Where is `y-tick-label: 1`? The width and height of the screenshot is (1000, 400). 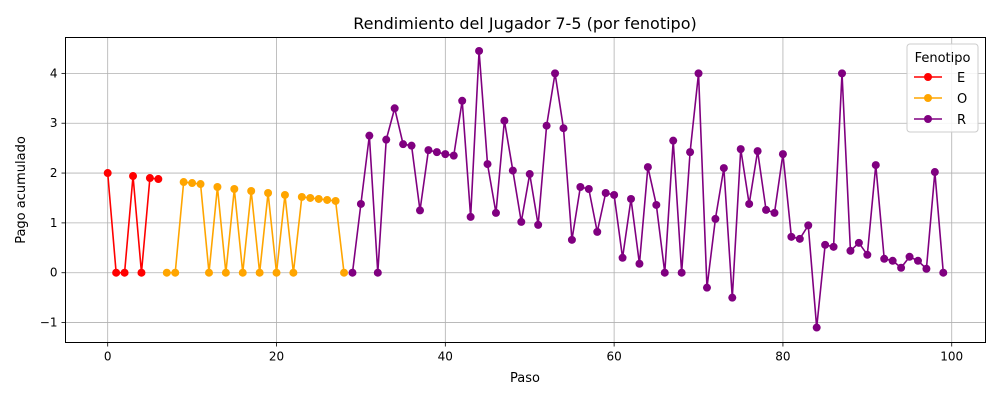
y-tick-label: 1 is located at coordinates (54, 223).